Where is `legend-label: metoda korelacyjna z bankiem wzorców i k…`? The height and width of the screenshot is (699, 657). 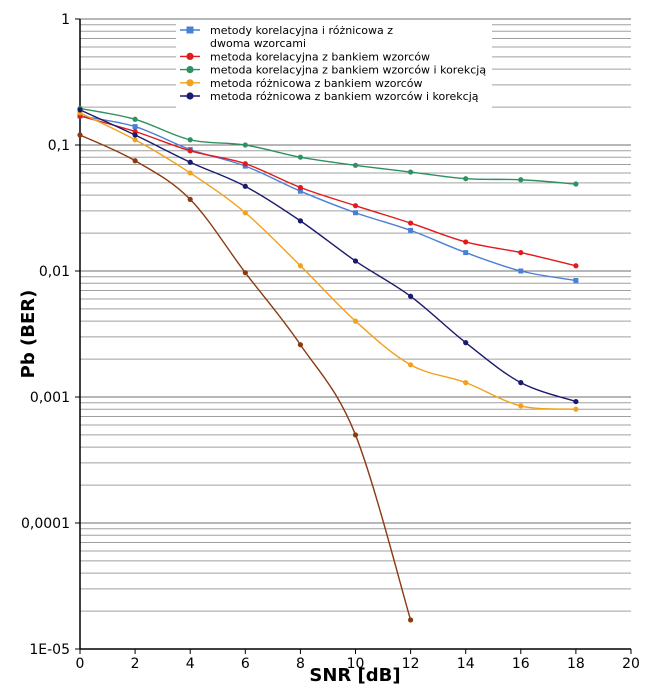
legend-label: metoda korelacyjna z bankiem wzorców i k… is located at coordinates (348, 70).